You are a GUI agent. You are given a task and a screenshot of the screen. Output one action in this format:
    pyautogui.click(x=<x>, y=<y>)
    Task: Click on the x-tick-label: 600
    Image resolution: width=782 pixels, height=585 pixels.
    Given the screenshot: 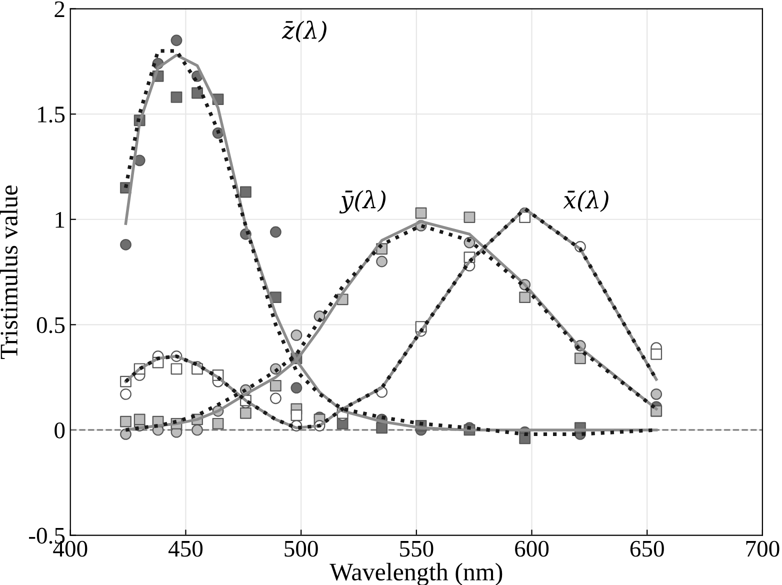 What is the action you would take?
    pyautogui.click(x=532, y=548)
    